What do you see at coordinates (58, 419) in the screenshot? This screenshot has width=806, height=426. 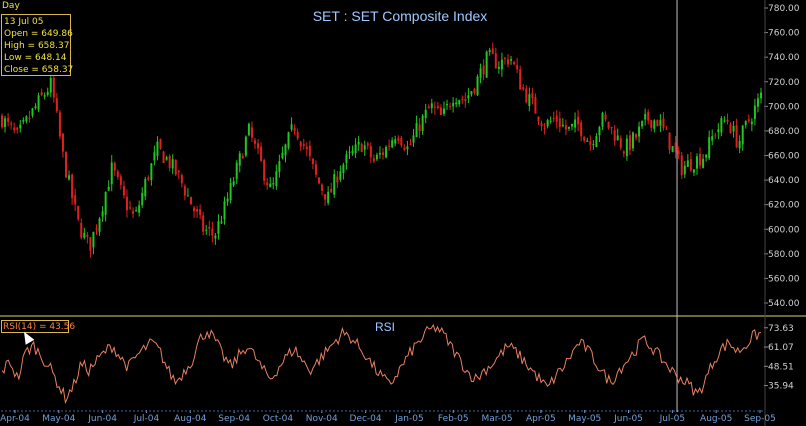 I see `x-axis-tick-label: May-04` at bounding box center [58, 419].